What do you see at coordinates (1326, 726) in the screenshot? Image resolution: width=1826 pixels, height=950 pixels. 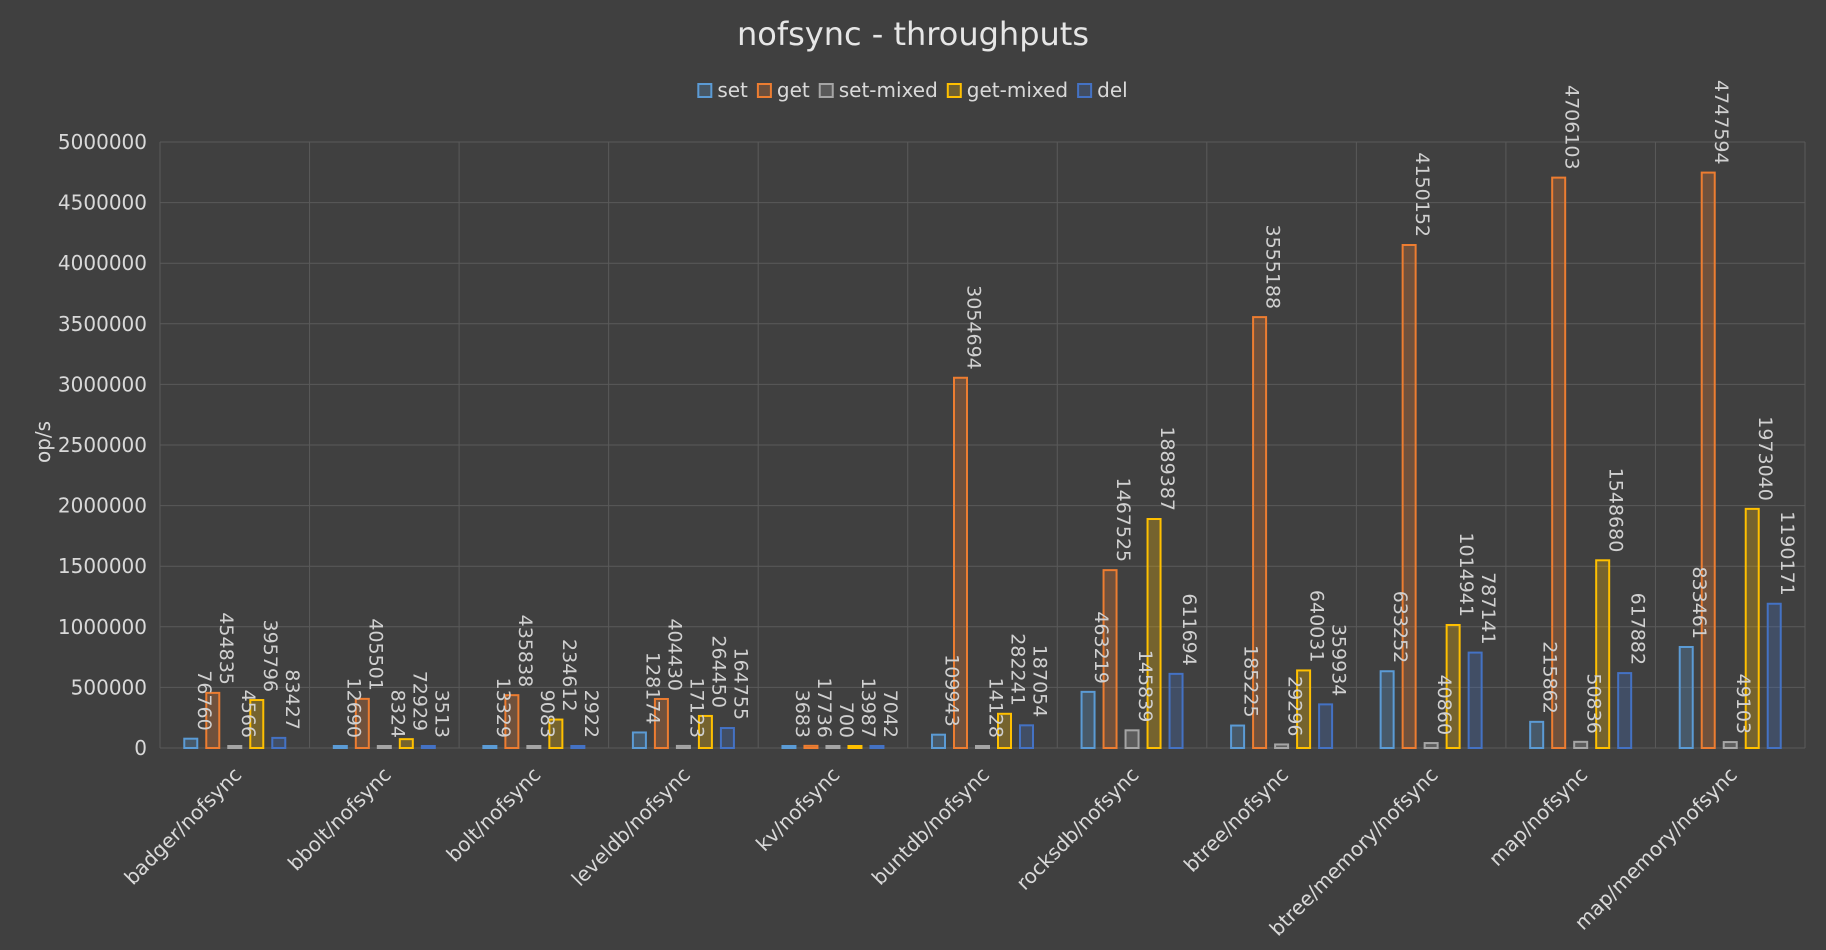 I see `bar-btree-nofsync-del` at bounding box center [1326, 726].